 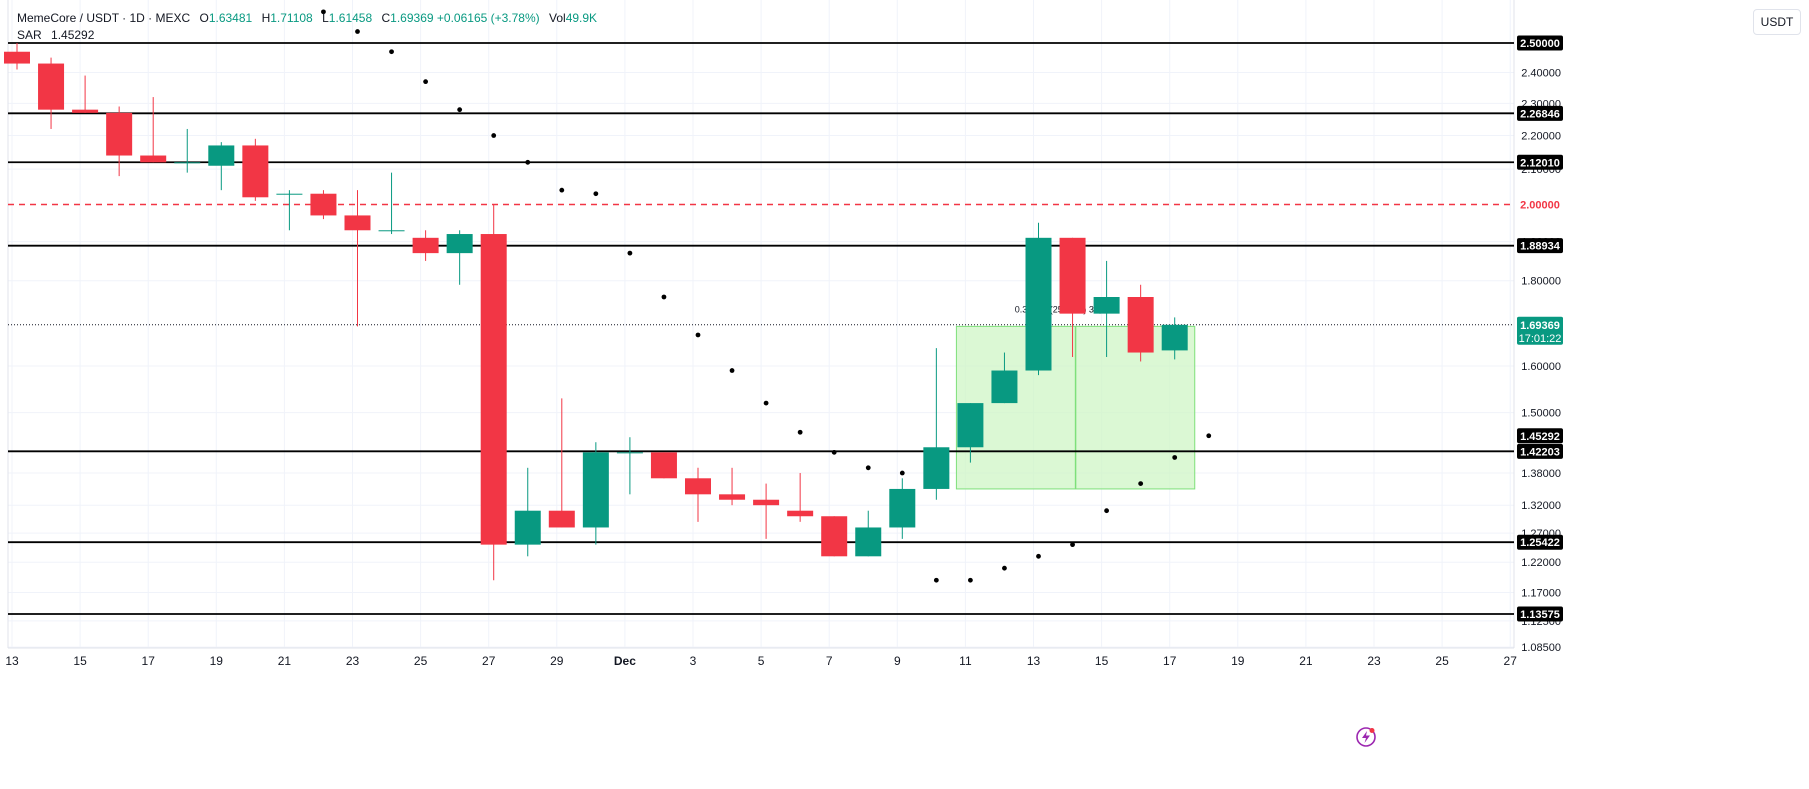 What do you see at coordinates (693, 661) in the screenshot?
I see `x-tick-label: 3` at bounding box center [693, 661].